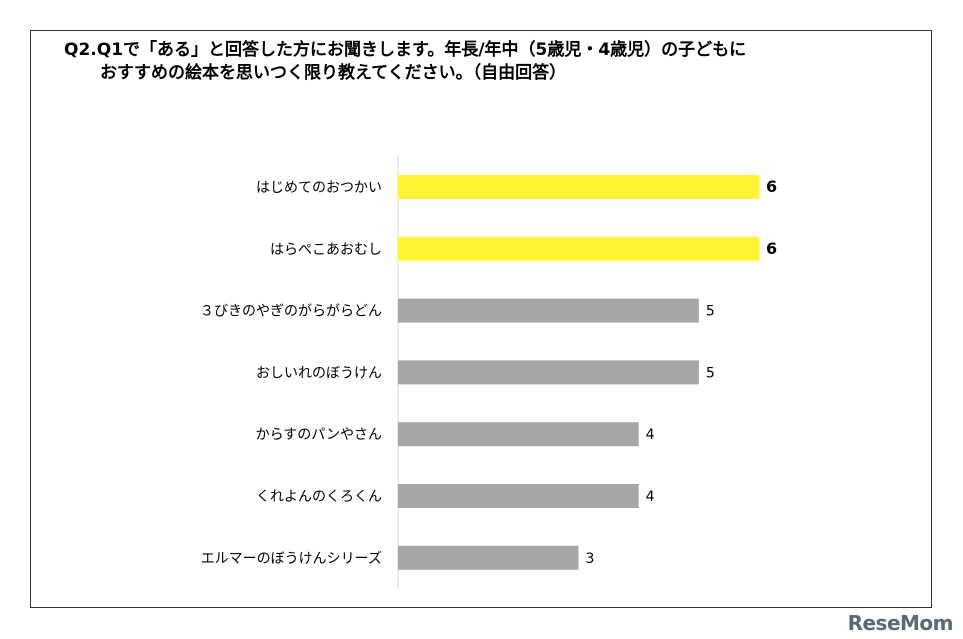  Describe the element at coordinates (319, 373) in the screenshot. I see `category-label: おしいれのぼうけん` at that location.